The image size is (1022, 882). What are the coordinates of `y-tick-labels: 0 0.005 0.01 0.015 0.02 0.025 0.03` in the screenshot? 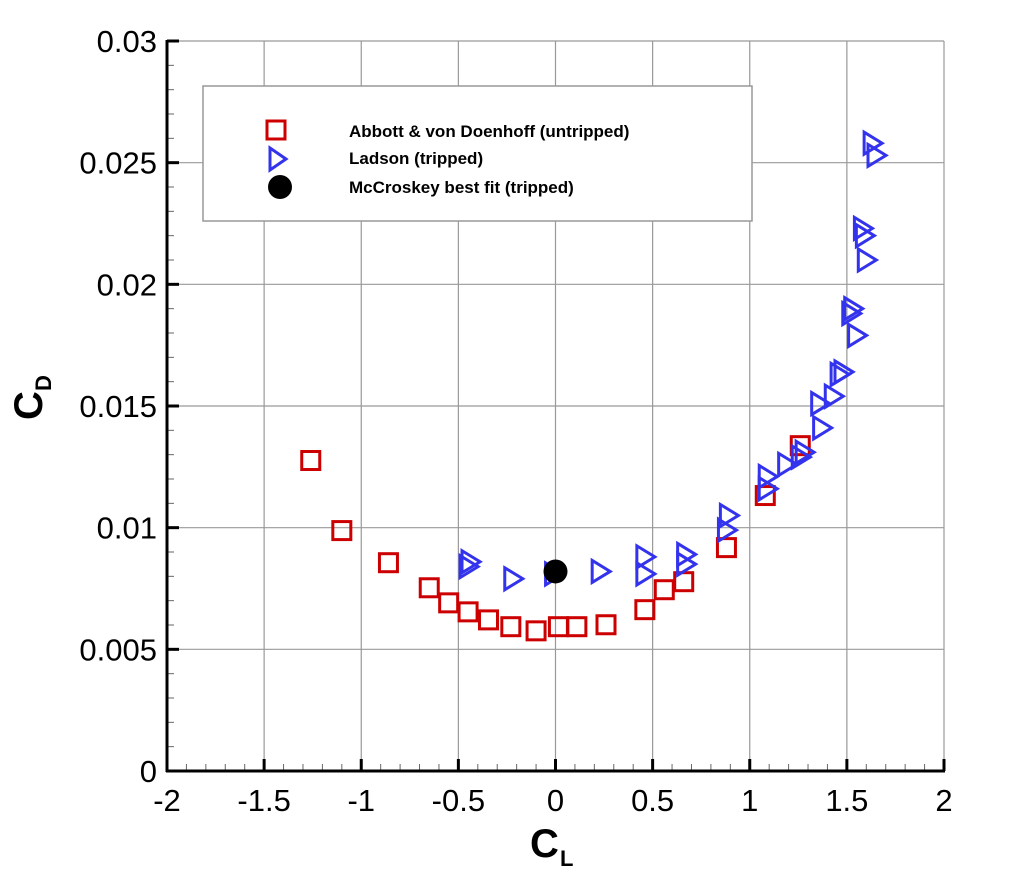 It's located at (118, 406).